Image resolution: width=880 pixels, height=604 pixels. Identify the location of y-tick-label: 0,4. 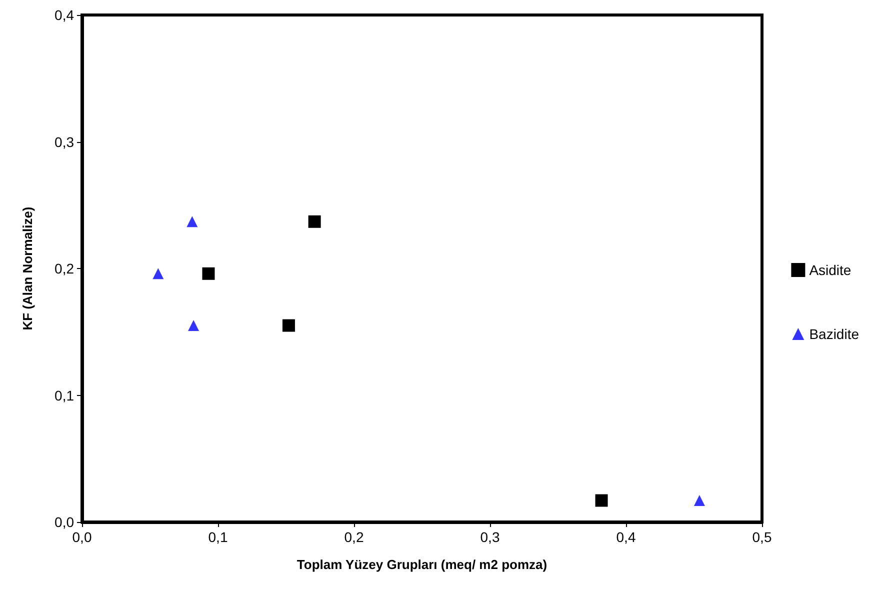
(64, 15).